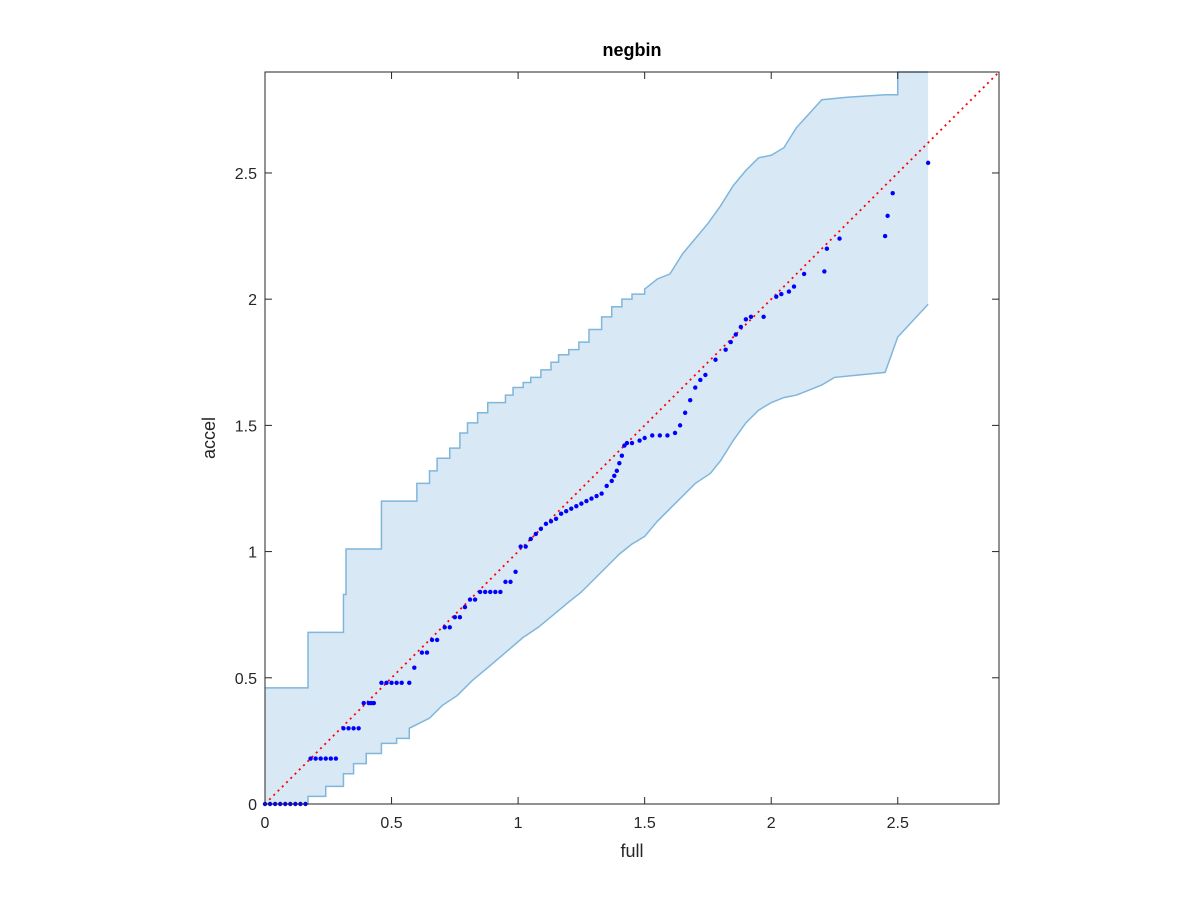  What do you see at coordinates (252, 553) in the screenshot?
I see `y-tick-label: 1` at bounding box center [252, 553].